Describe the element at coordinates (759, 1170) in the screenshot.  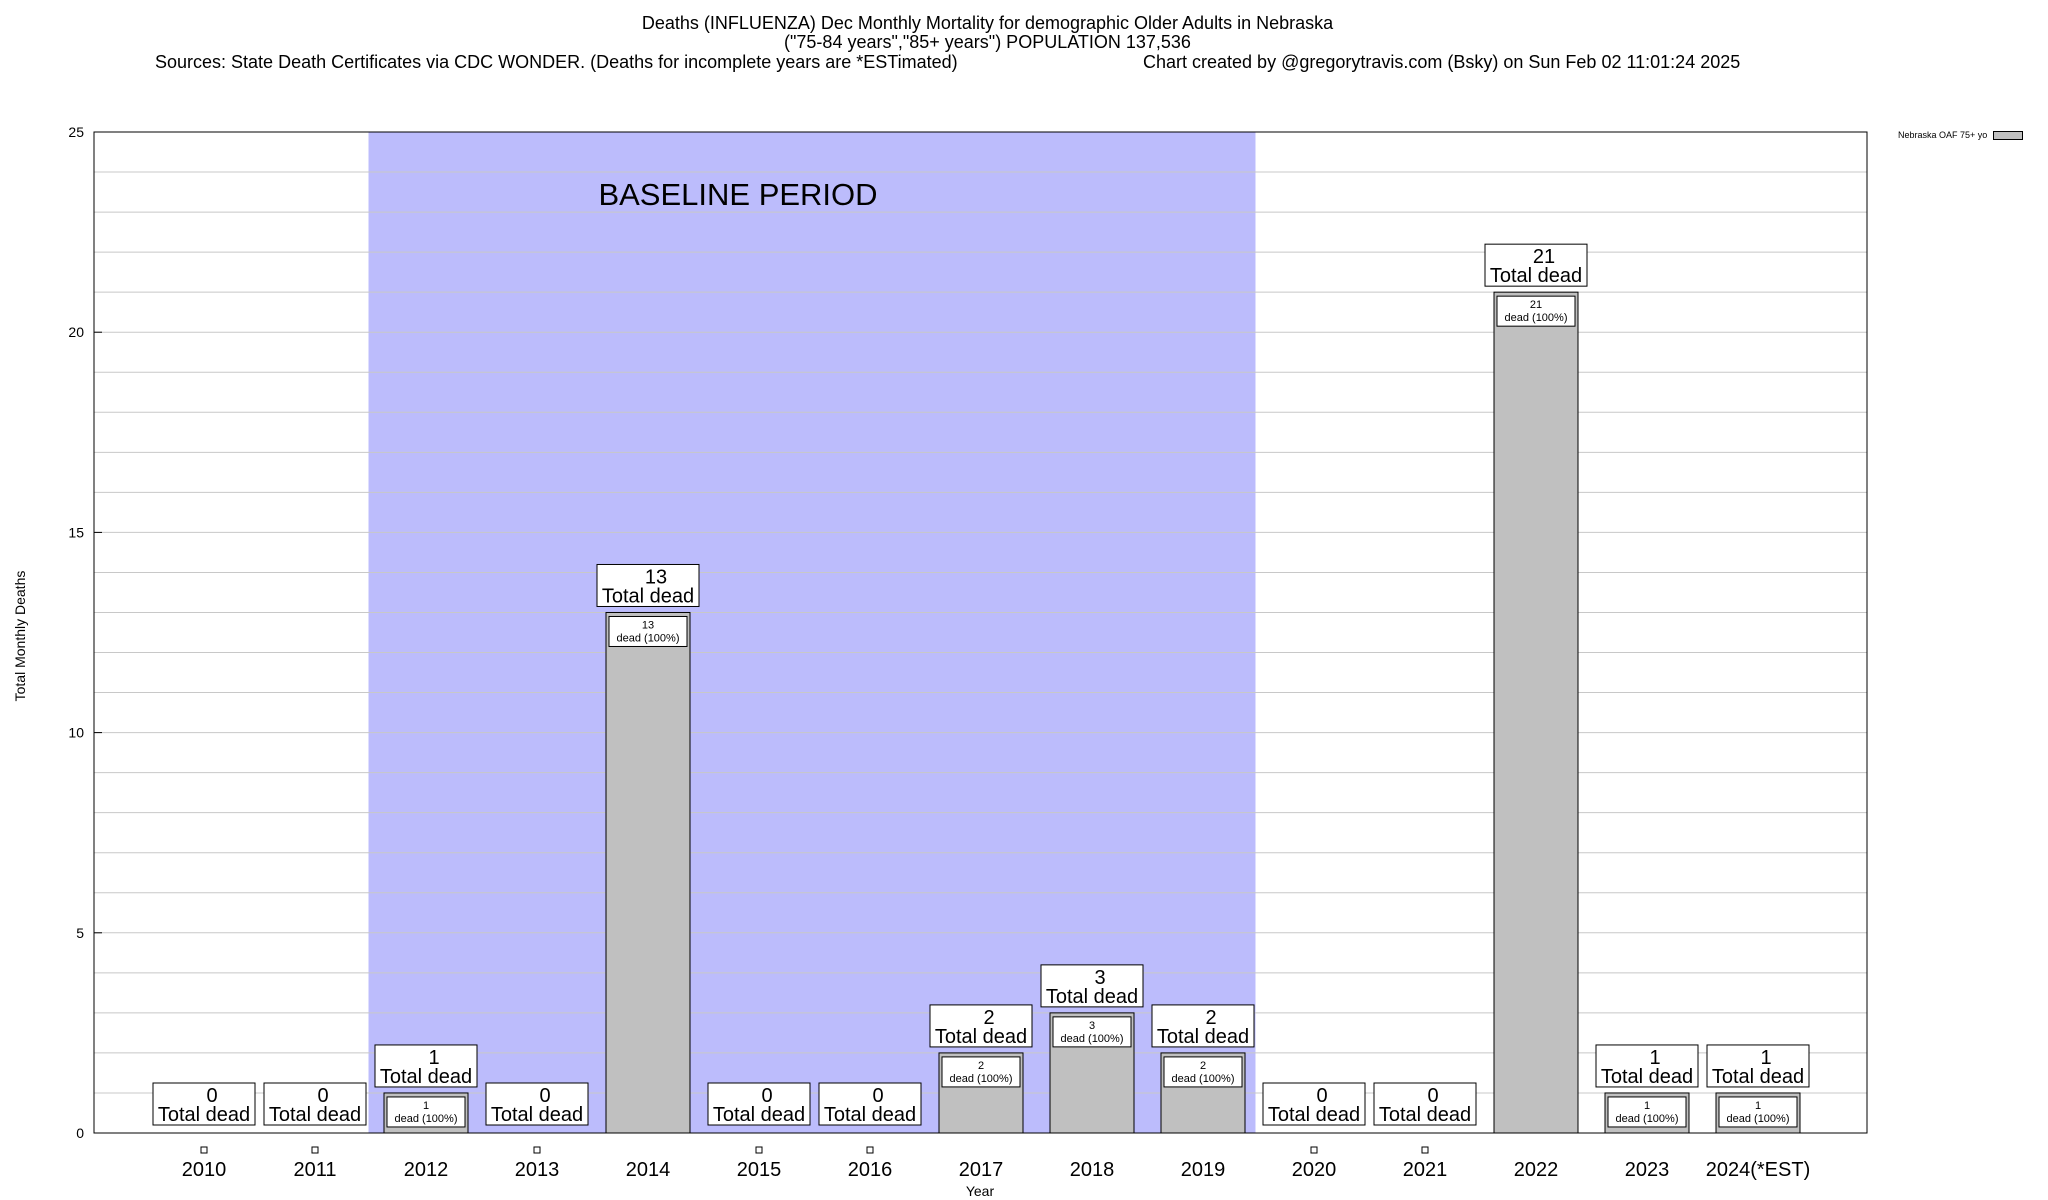
I see `x-tick-label: 2015` at that location.